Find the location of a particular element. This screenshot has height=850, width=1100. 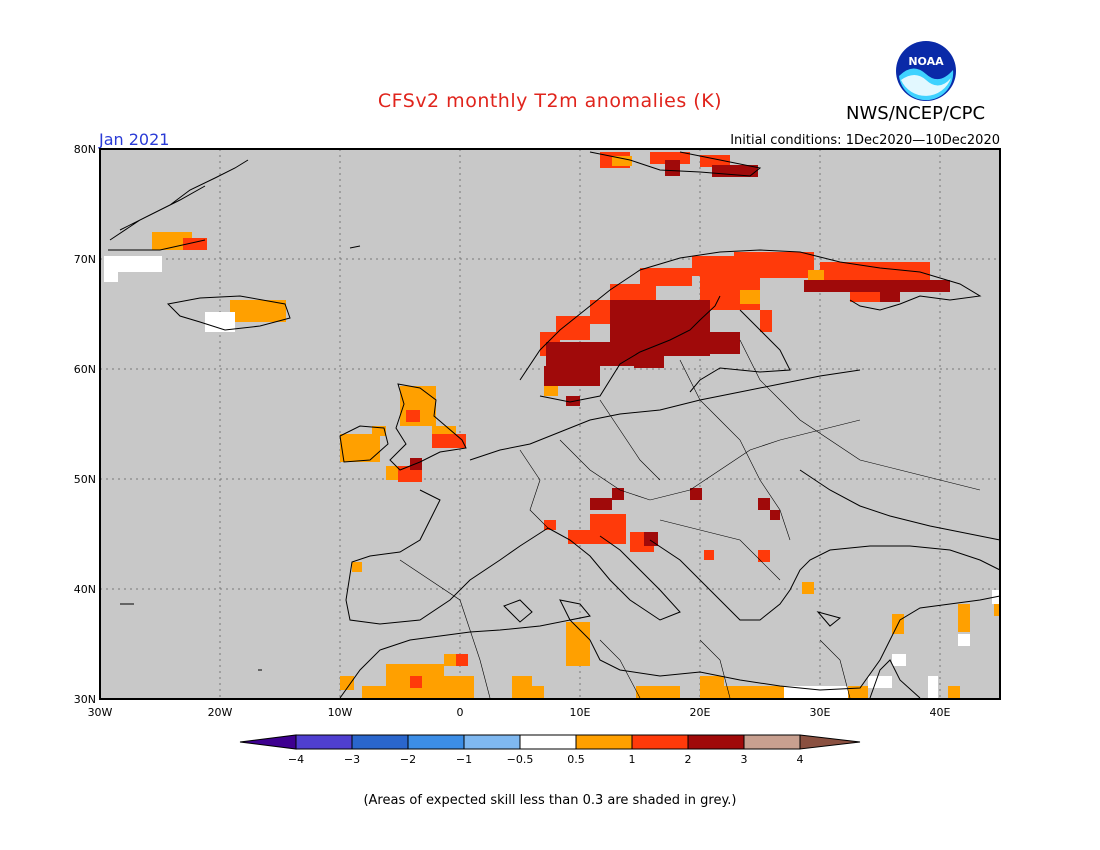

map-title: CFSv2 monthly T2m anomalies (K) is located at coordinates (550, 101).